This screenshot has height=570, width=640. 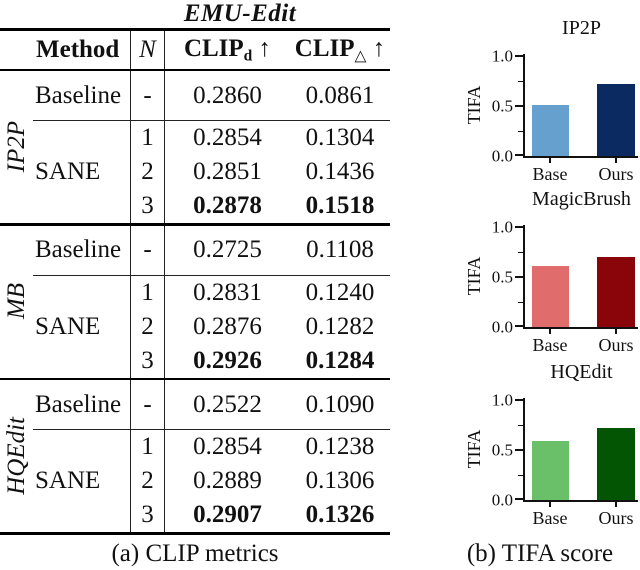 I want to click on bottom-rule, so click(x=195, y=533).